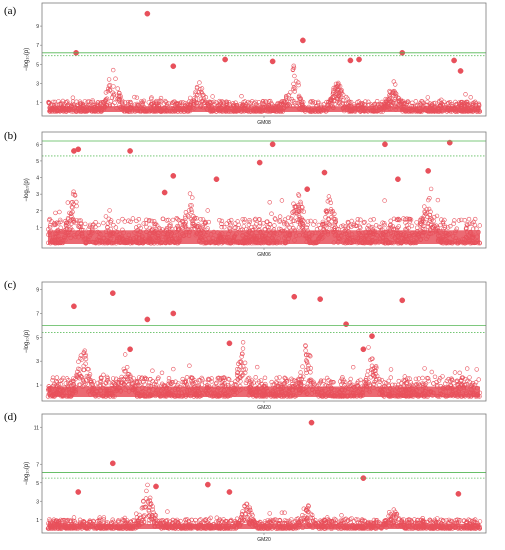 The width and height of the screenshot is (505, 550). I want to click on panel-label: (b), so click(10, 136).